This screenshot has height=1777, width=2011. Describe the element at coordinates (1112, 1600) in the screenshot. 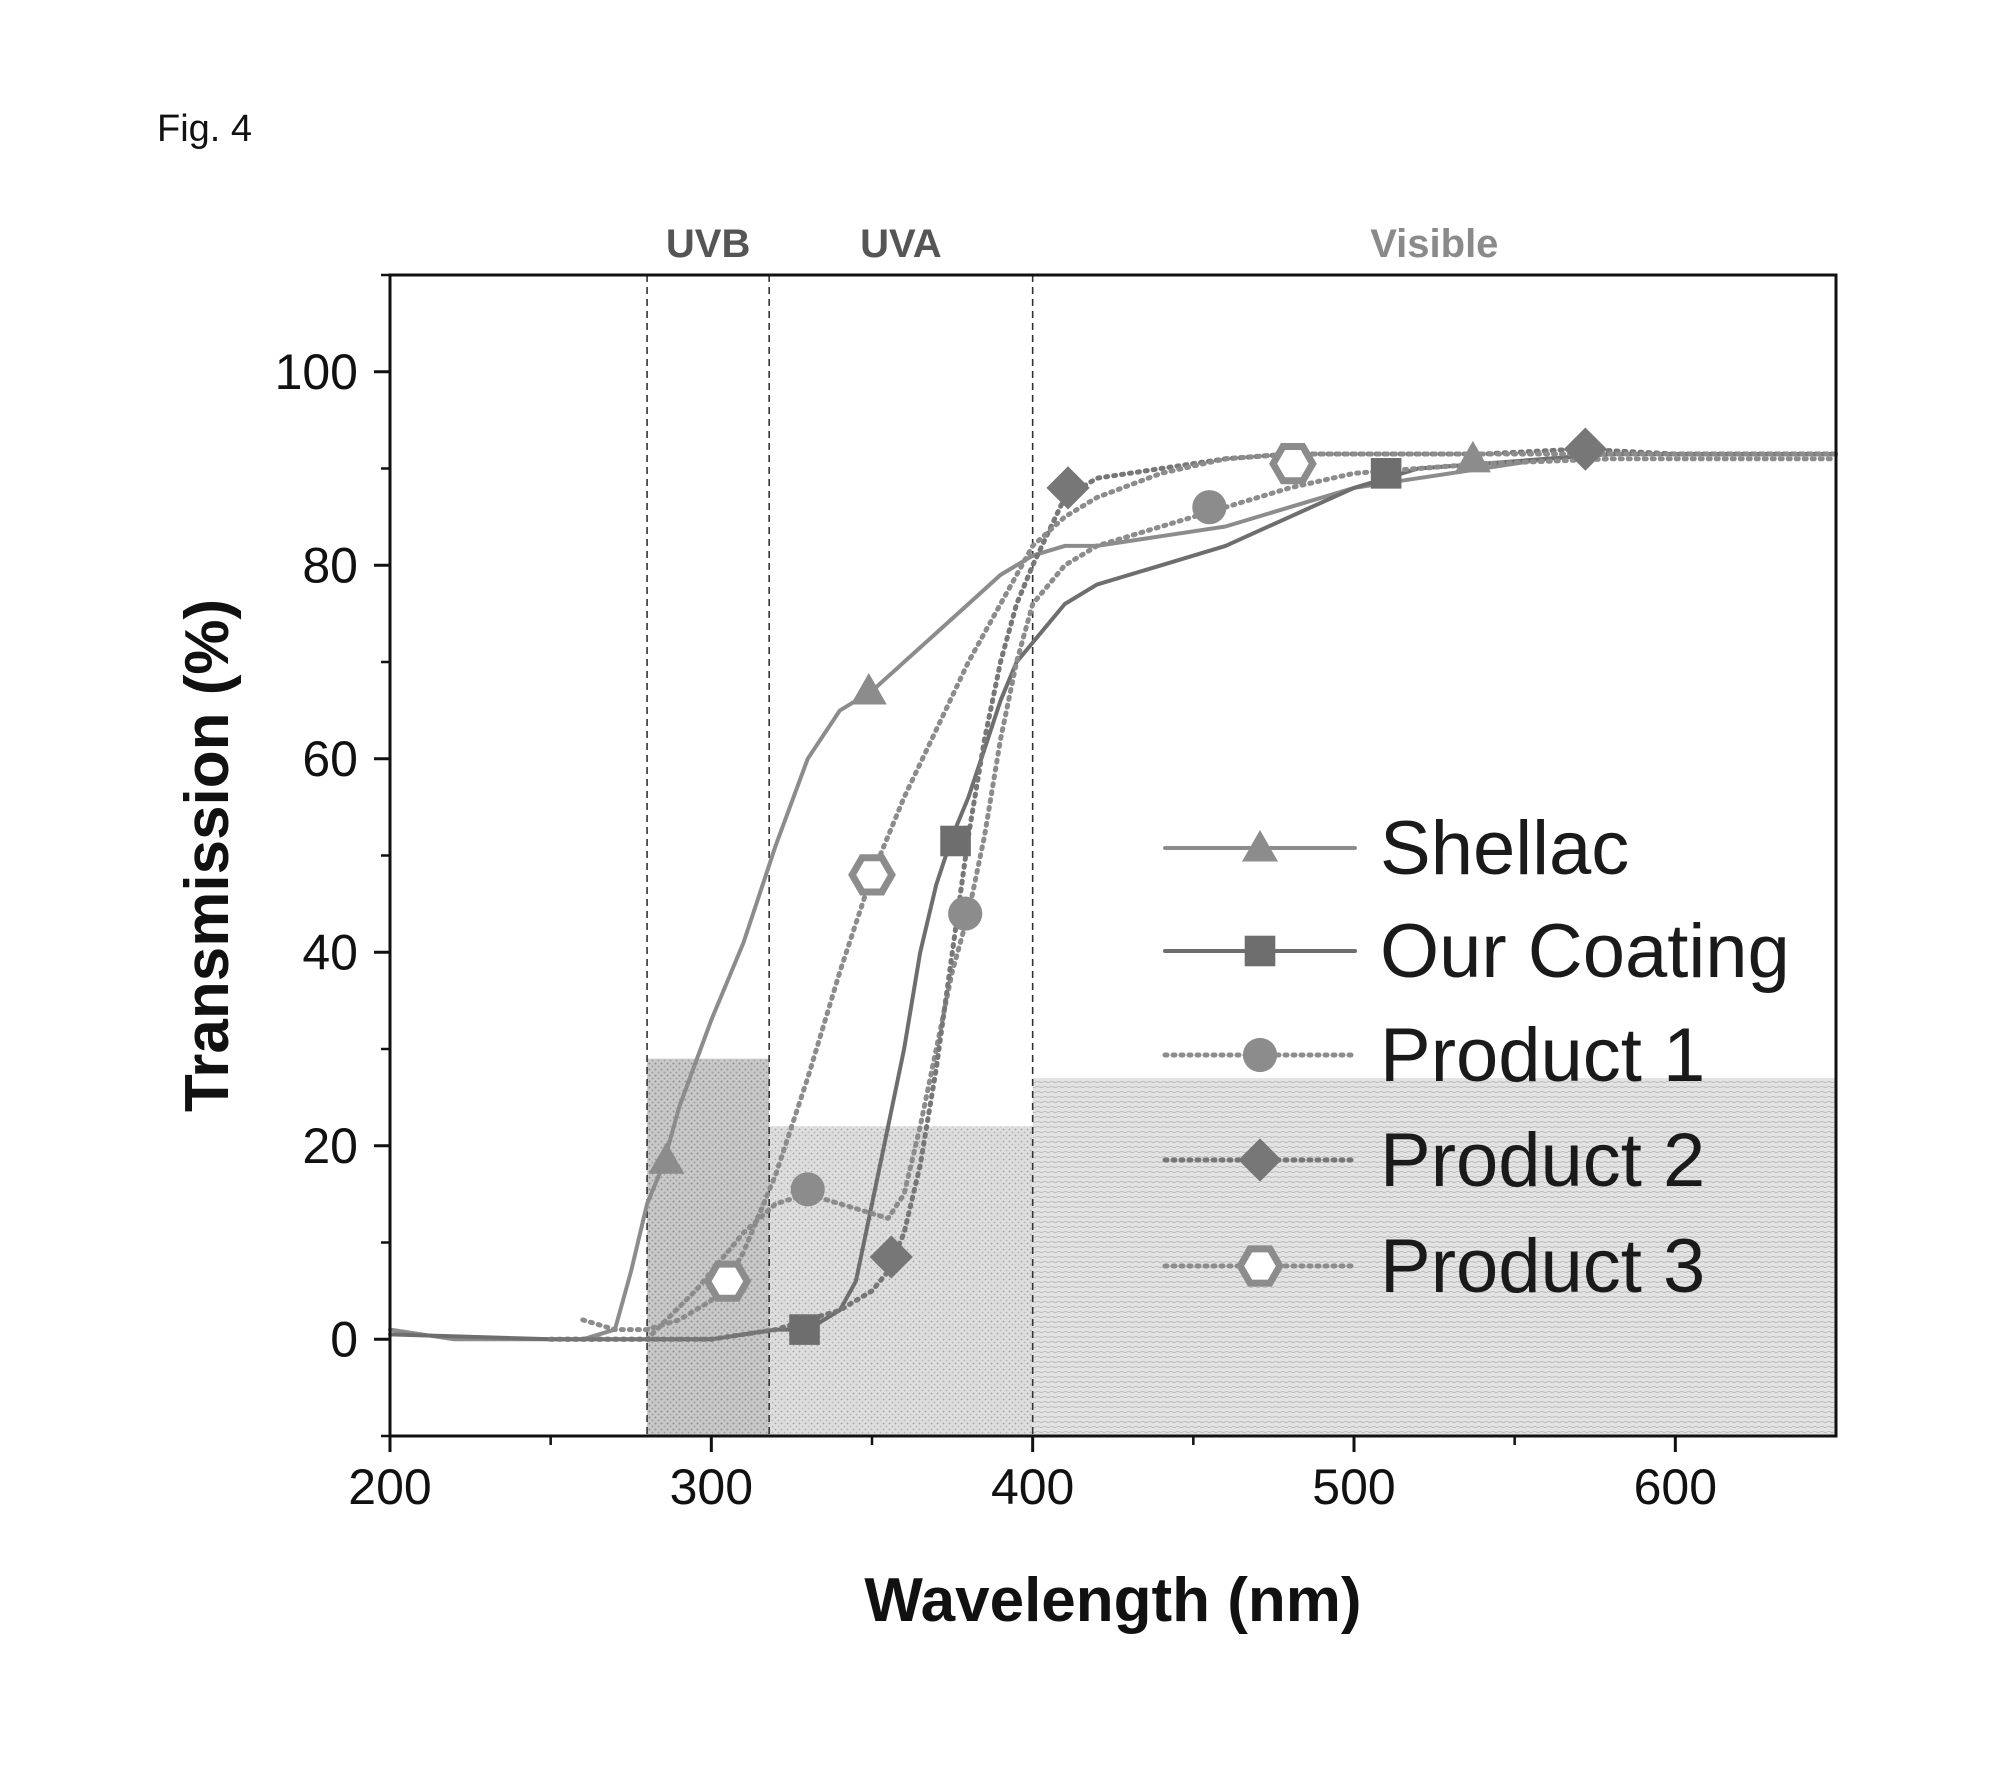

I see `x-axis-title: Wavelength (nm)` at that location.